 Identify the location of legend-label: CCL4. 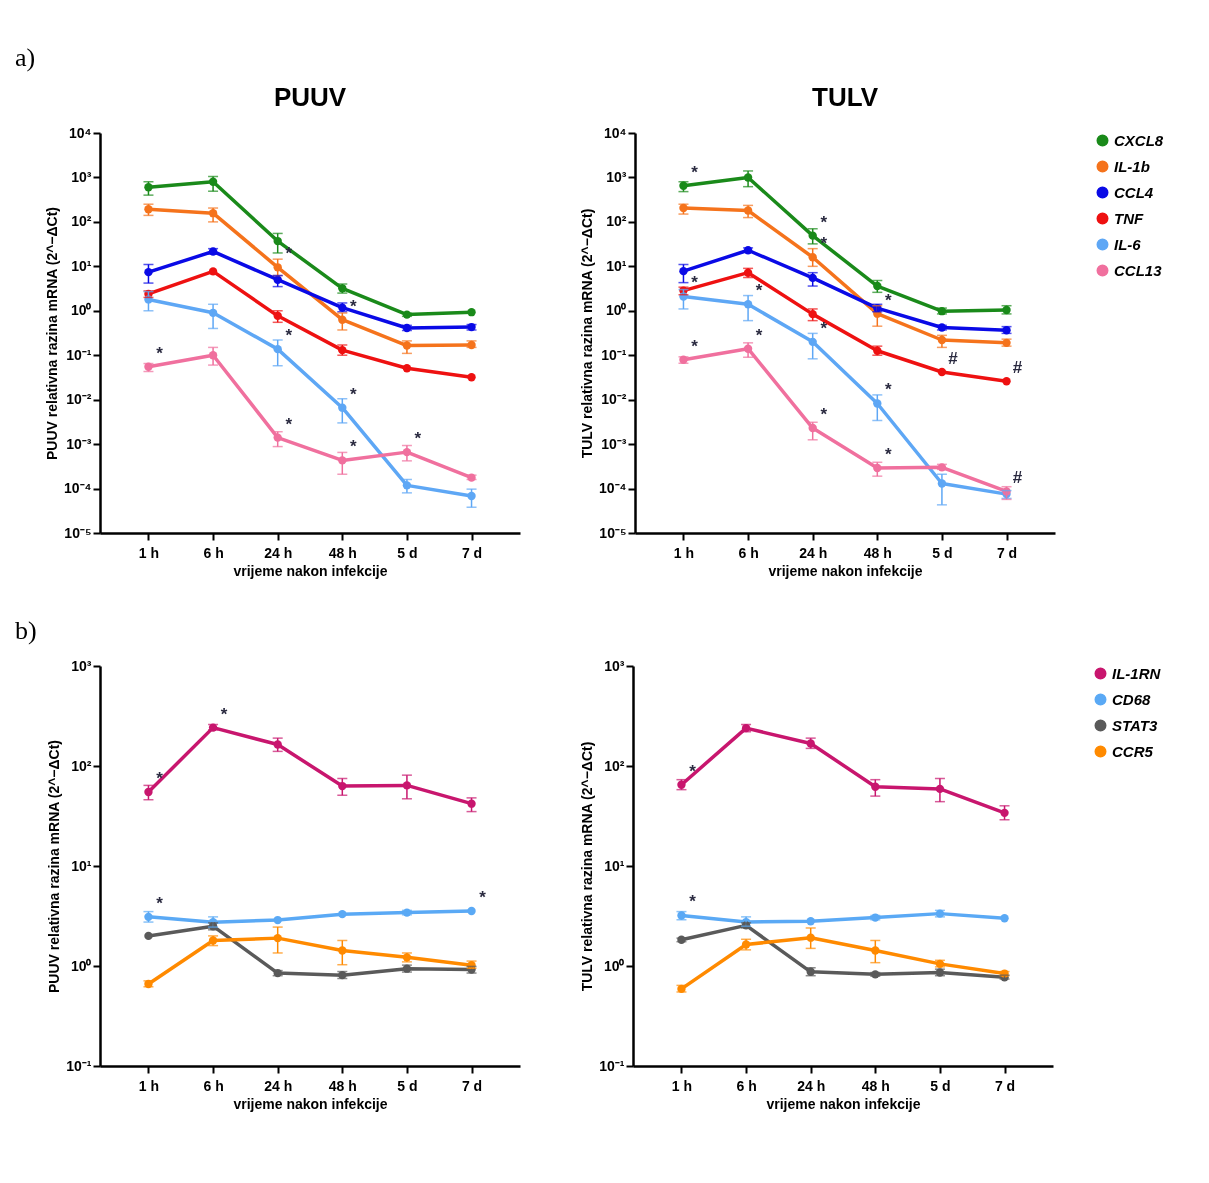
(1134, 192).